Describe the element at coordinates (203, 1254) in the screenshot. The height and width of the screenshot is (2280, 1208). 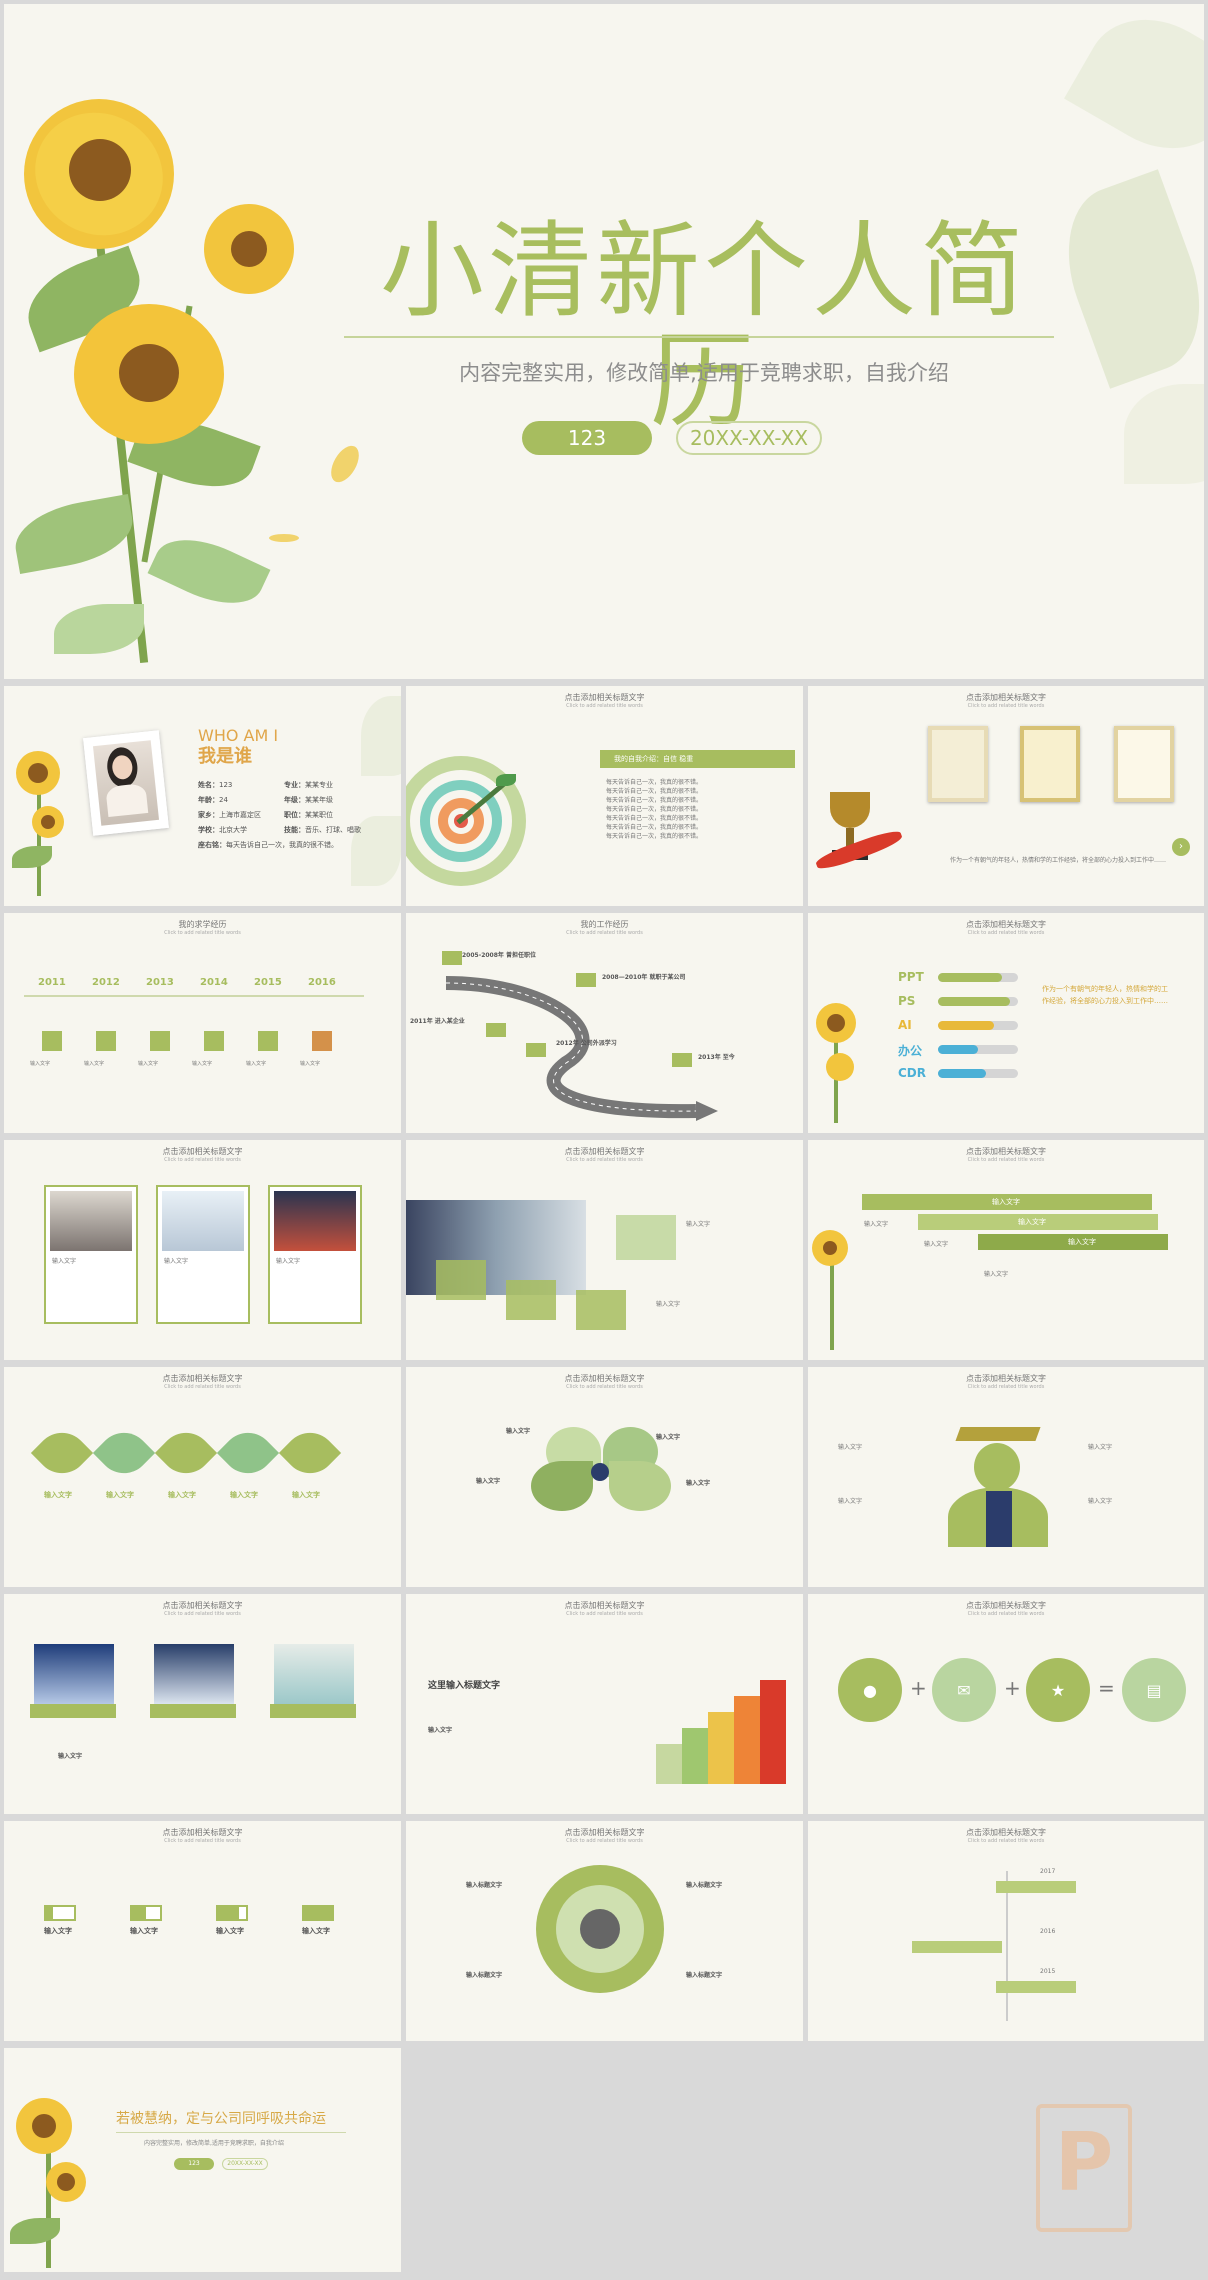
I see `photo-card-2: 输入文字` at that location.